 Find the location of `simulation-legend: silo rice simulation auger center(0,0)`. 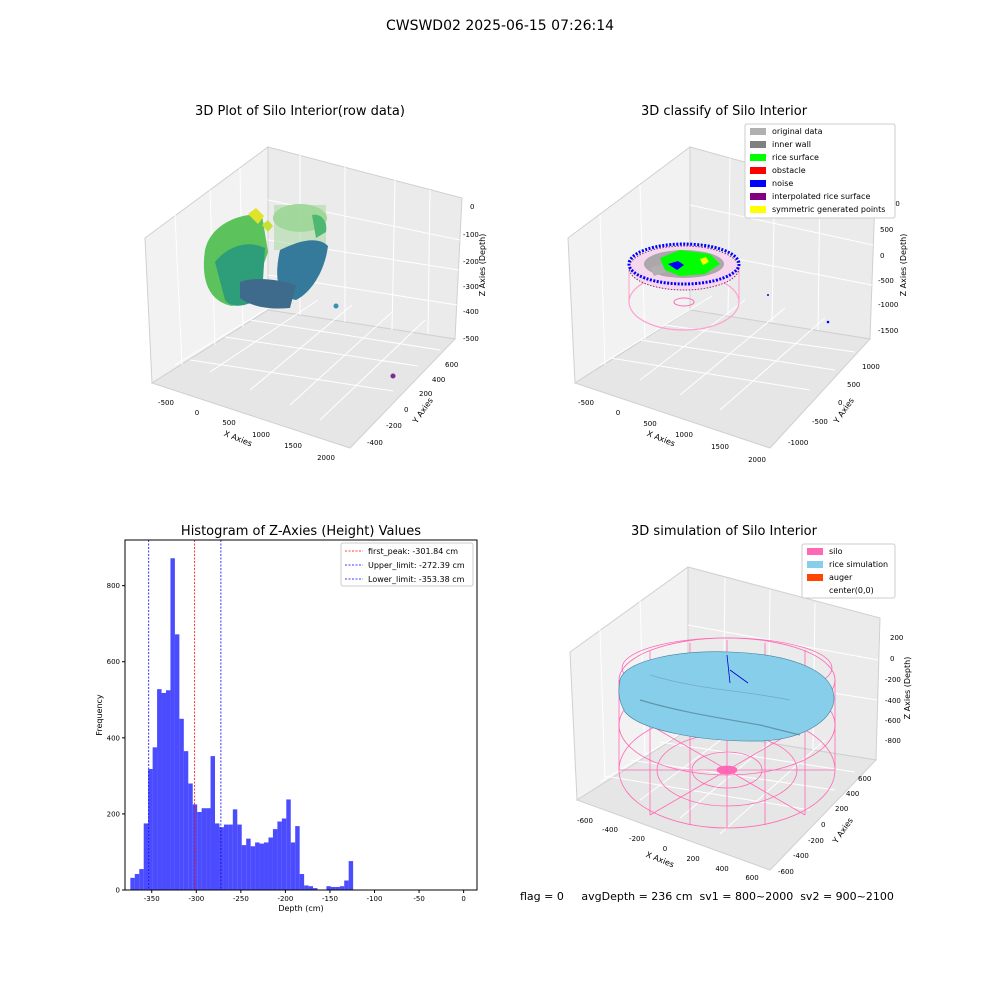

simulation-legend: silo rice simulation auger center(0,0) is located at coordinates (848, 571).